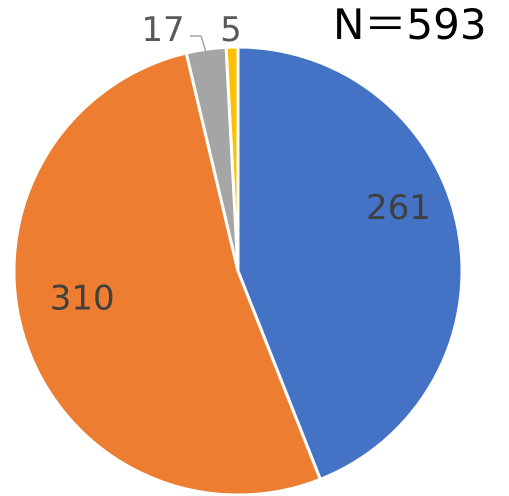 Image resolution: width=509 pixels, height=496 pixels. What do you see at coordinates (162, 30) in the screenshot?
I see `data-label-17: 17` at bounding box center [162, 30].